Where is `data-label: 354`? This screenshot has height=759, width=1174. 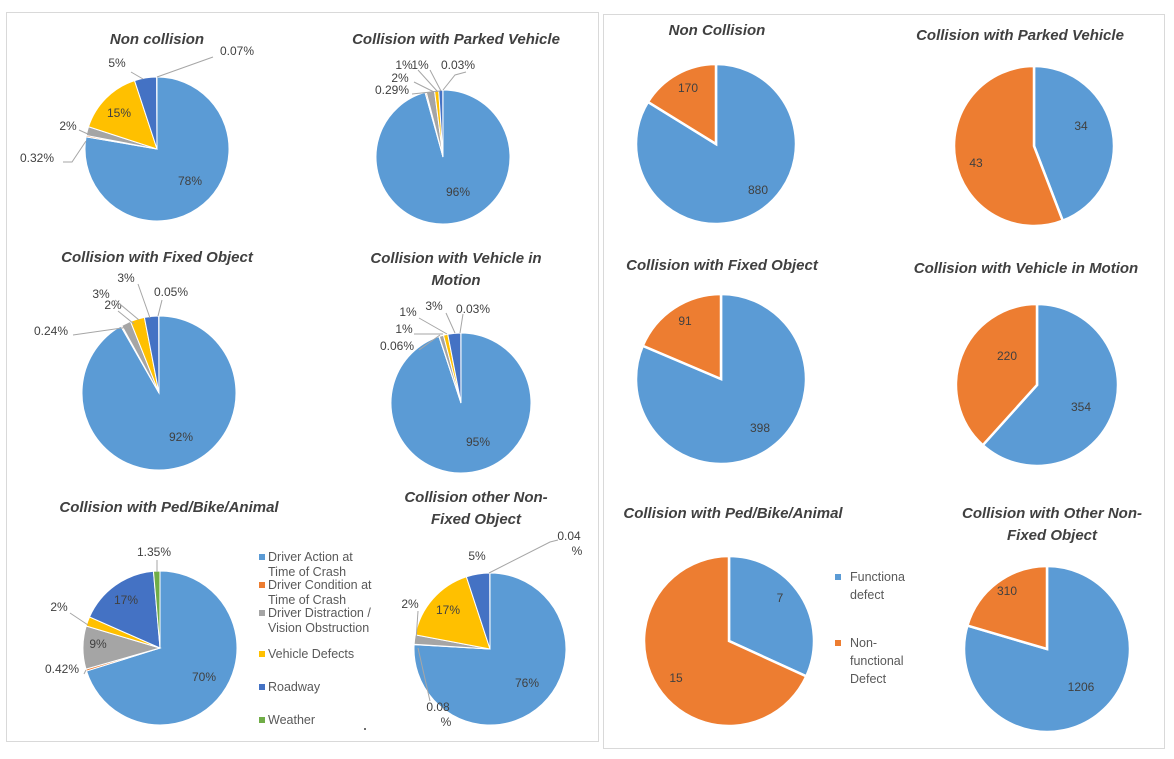
data-label: 354 is located at coordinates (1081, 407).